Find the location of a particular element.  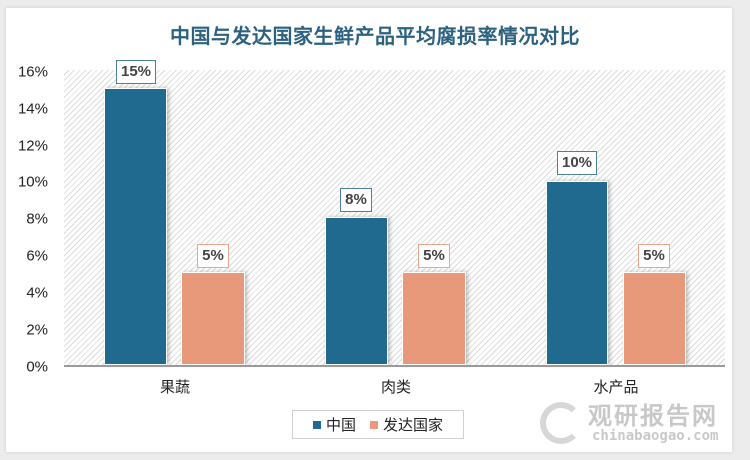

x-axis-line is located at coordinates (394, 366).